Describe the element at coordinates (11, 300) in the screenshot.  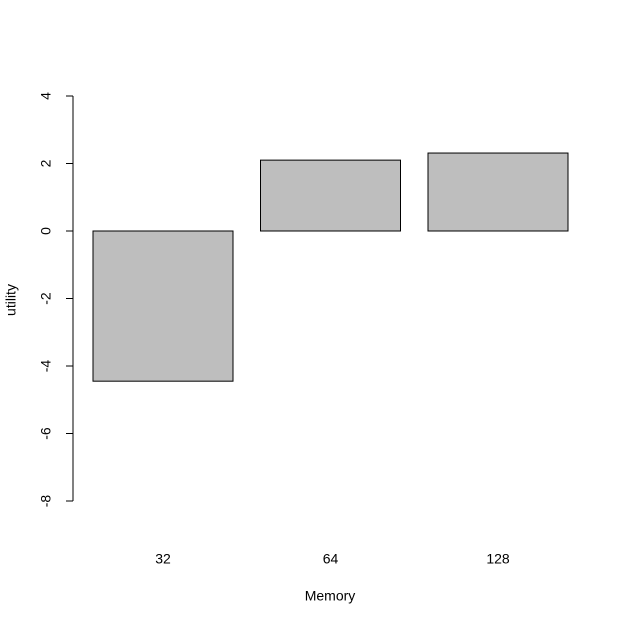
I see `y-axis-label: utility` at that location.